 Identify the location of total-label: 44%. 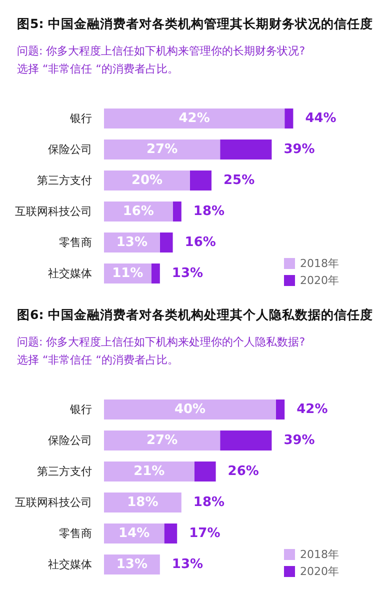
(320, 118).